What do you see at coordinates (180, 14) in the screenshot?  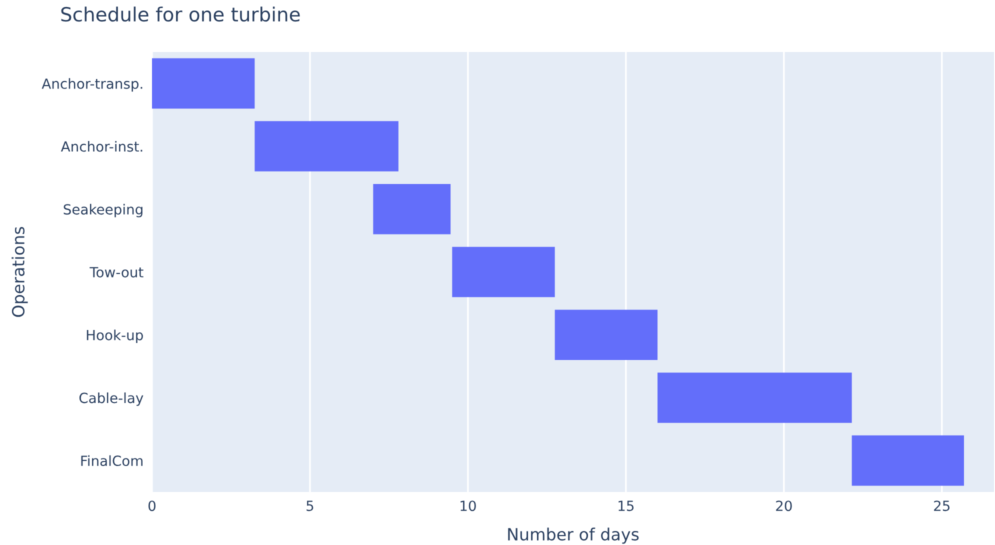 I see `chart-title: Schedule for one turbine` at bounding box center [180, 14].